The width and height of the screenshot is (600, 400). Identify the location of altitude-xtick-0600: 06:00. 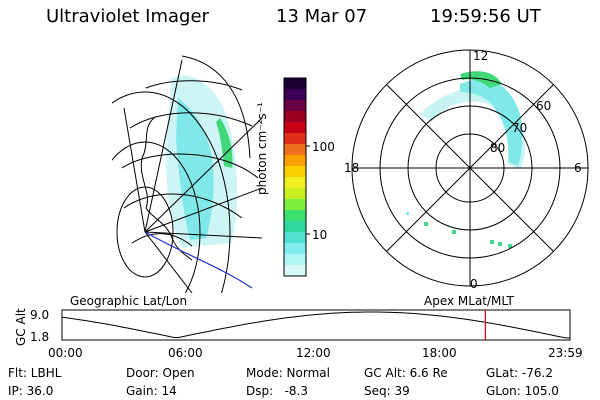
(185, 353).